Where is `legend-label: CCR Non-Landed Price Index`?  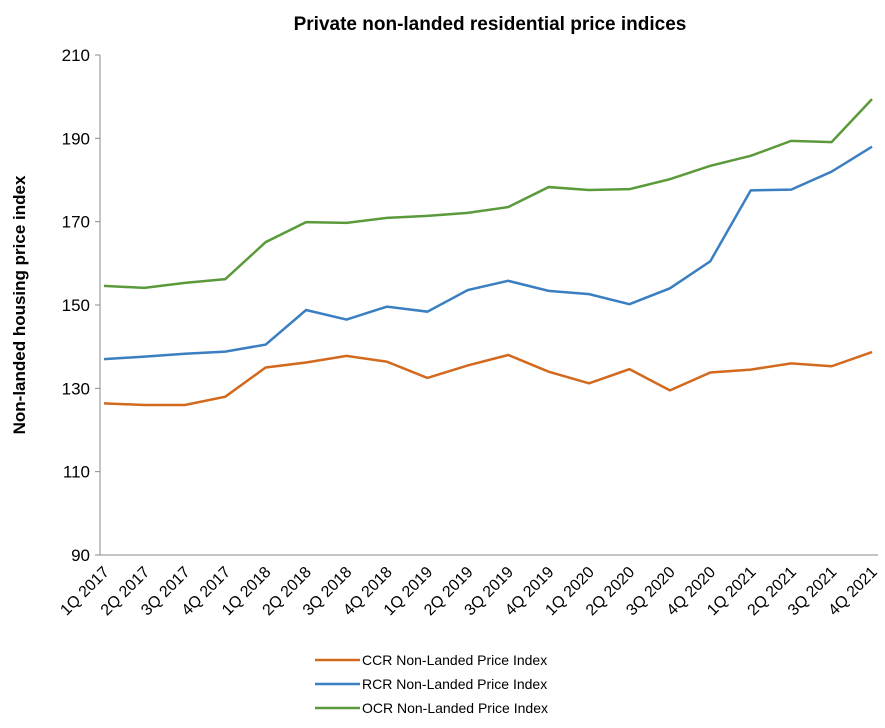
legend-label: CCR Non-Landed Price Index is located at coordinates (454, 660).